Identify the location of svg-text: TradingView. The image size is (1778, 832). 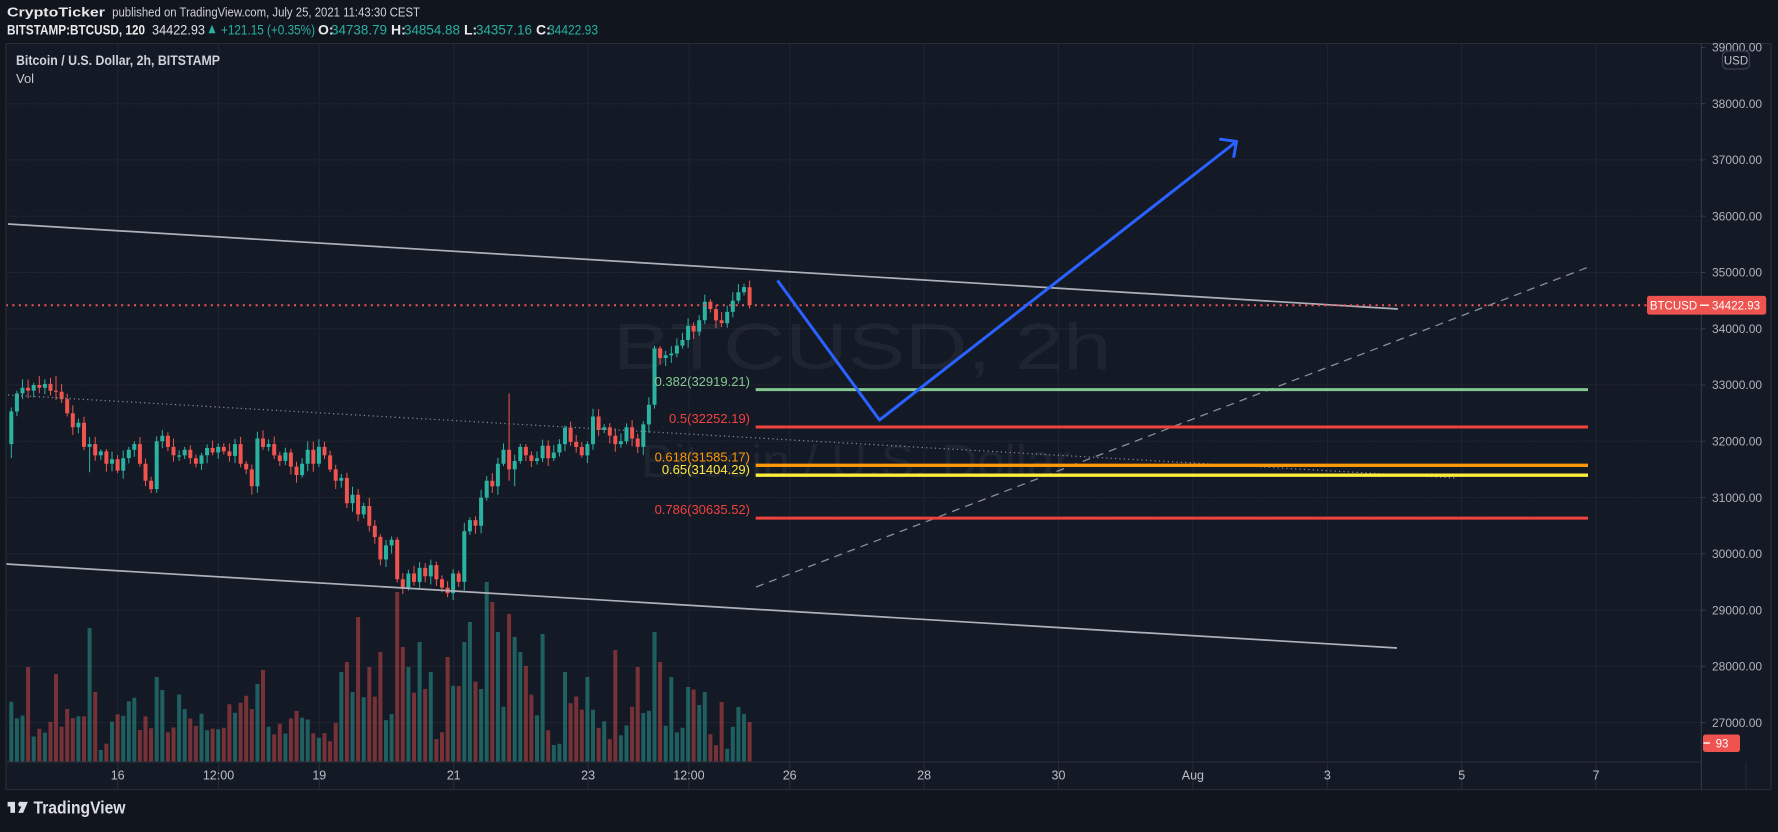
(80, 808).